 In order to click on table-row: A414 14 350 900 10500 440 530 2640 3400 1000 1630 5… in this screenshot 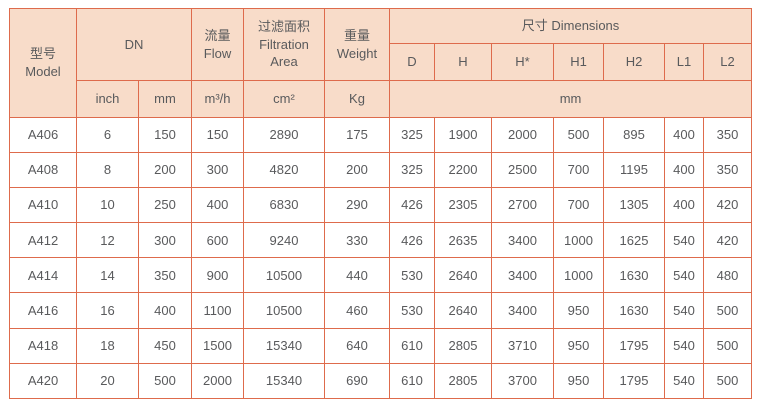, I will do `click(381, 275)`.